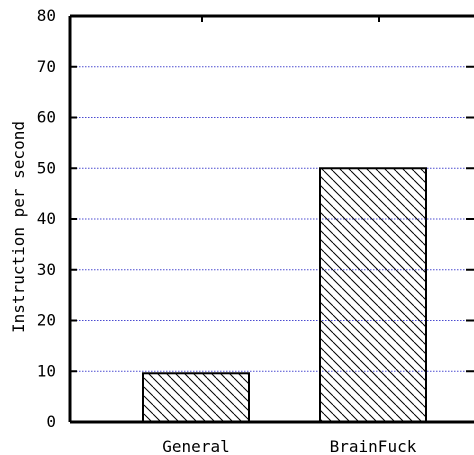  I want to click on y-axis-title: Instruction per second, so click(18, 227).